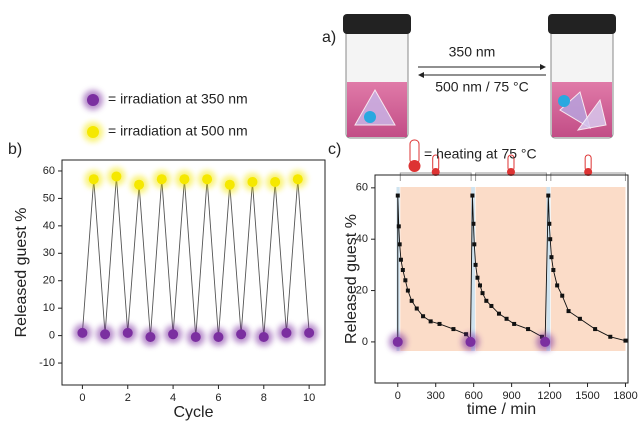  I want to click on x-tick-label: 10, so click(309, 398).